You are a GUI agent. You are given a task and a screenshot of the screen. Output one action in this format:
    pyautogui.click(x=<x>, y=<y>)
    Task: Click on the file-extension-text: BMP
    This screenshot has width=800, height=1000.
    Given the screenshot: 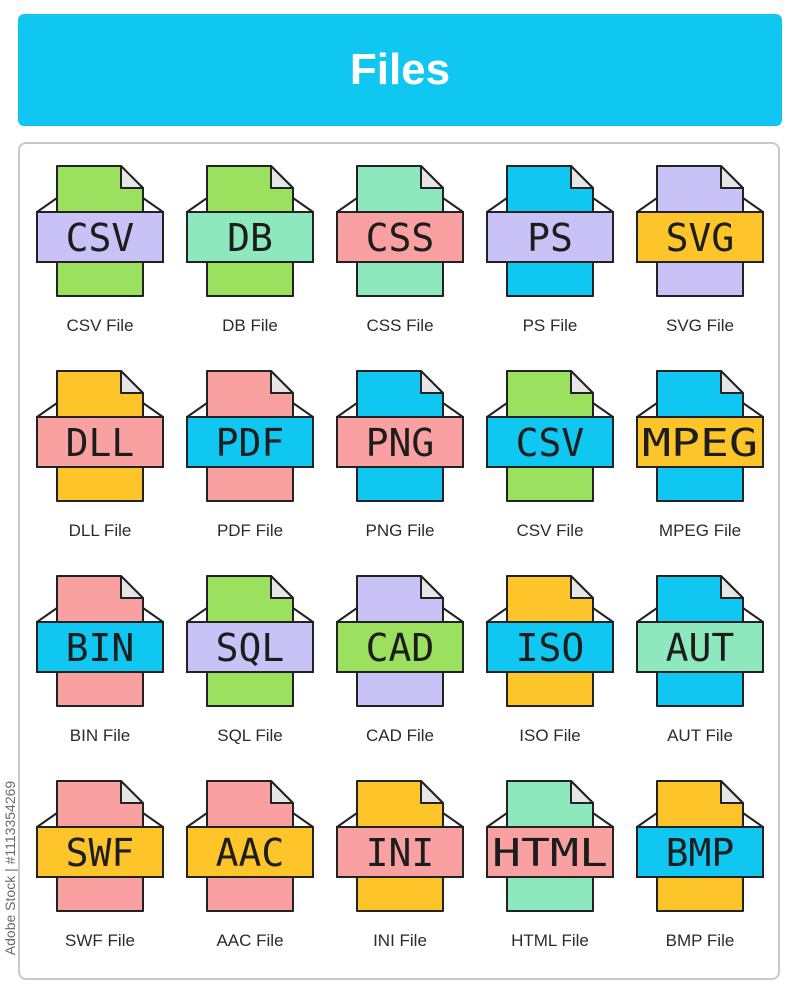 What is the action you would take?
    pyautogui.click(x=700, y=853)
    